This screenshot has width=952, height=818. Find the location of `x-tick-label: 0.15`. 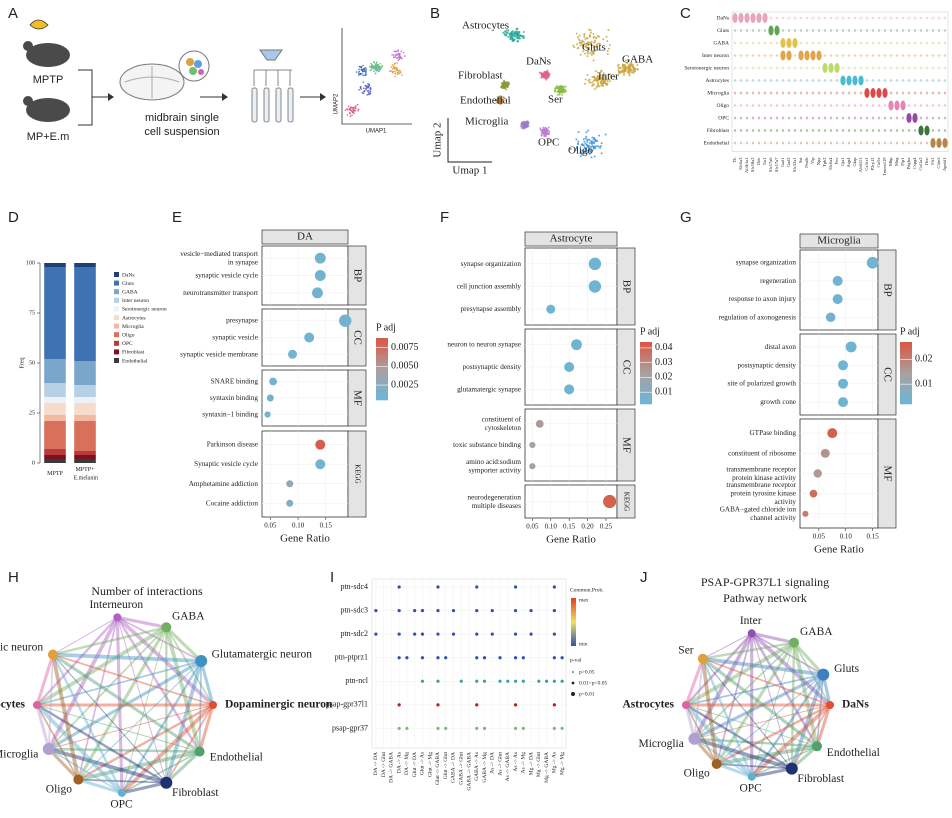

x-tick-label: 0.15 is located at coordinates (872, 537).